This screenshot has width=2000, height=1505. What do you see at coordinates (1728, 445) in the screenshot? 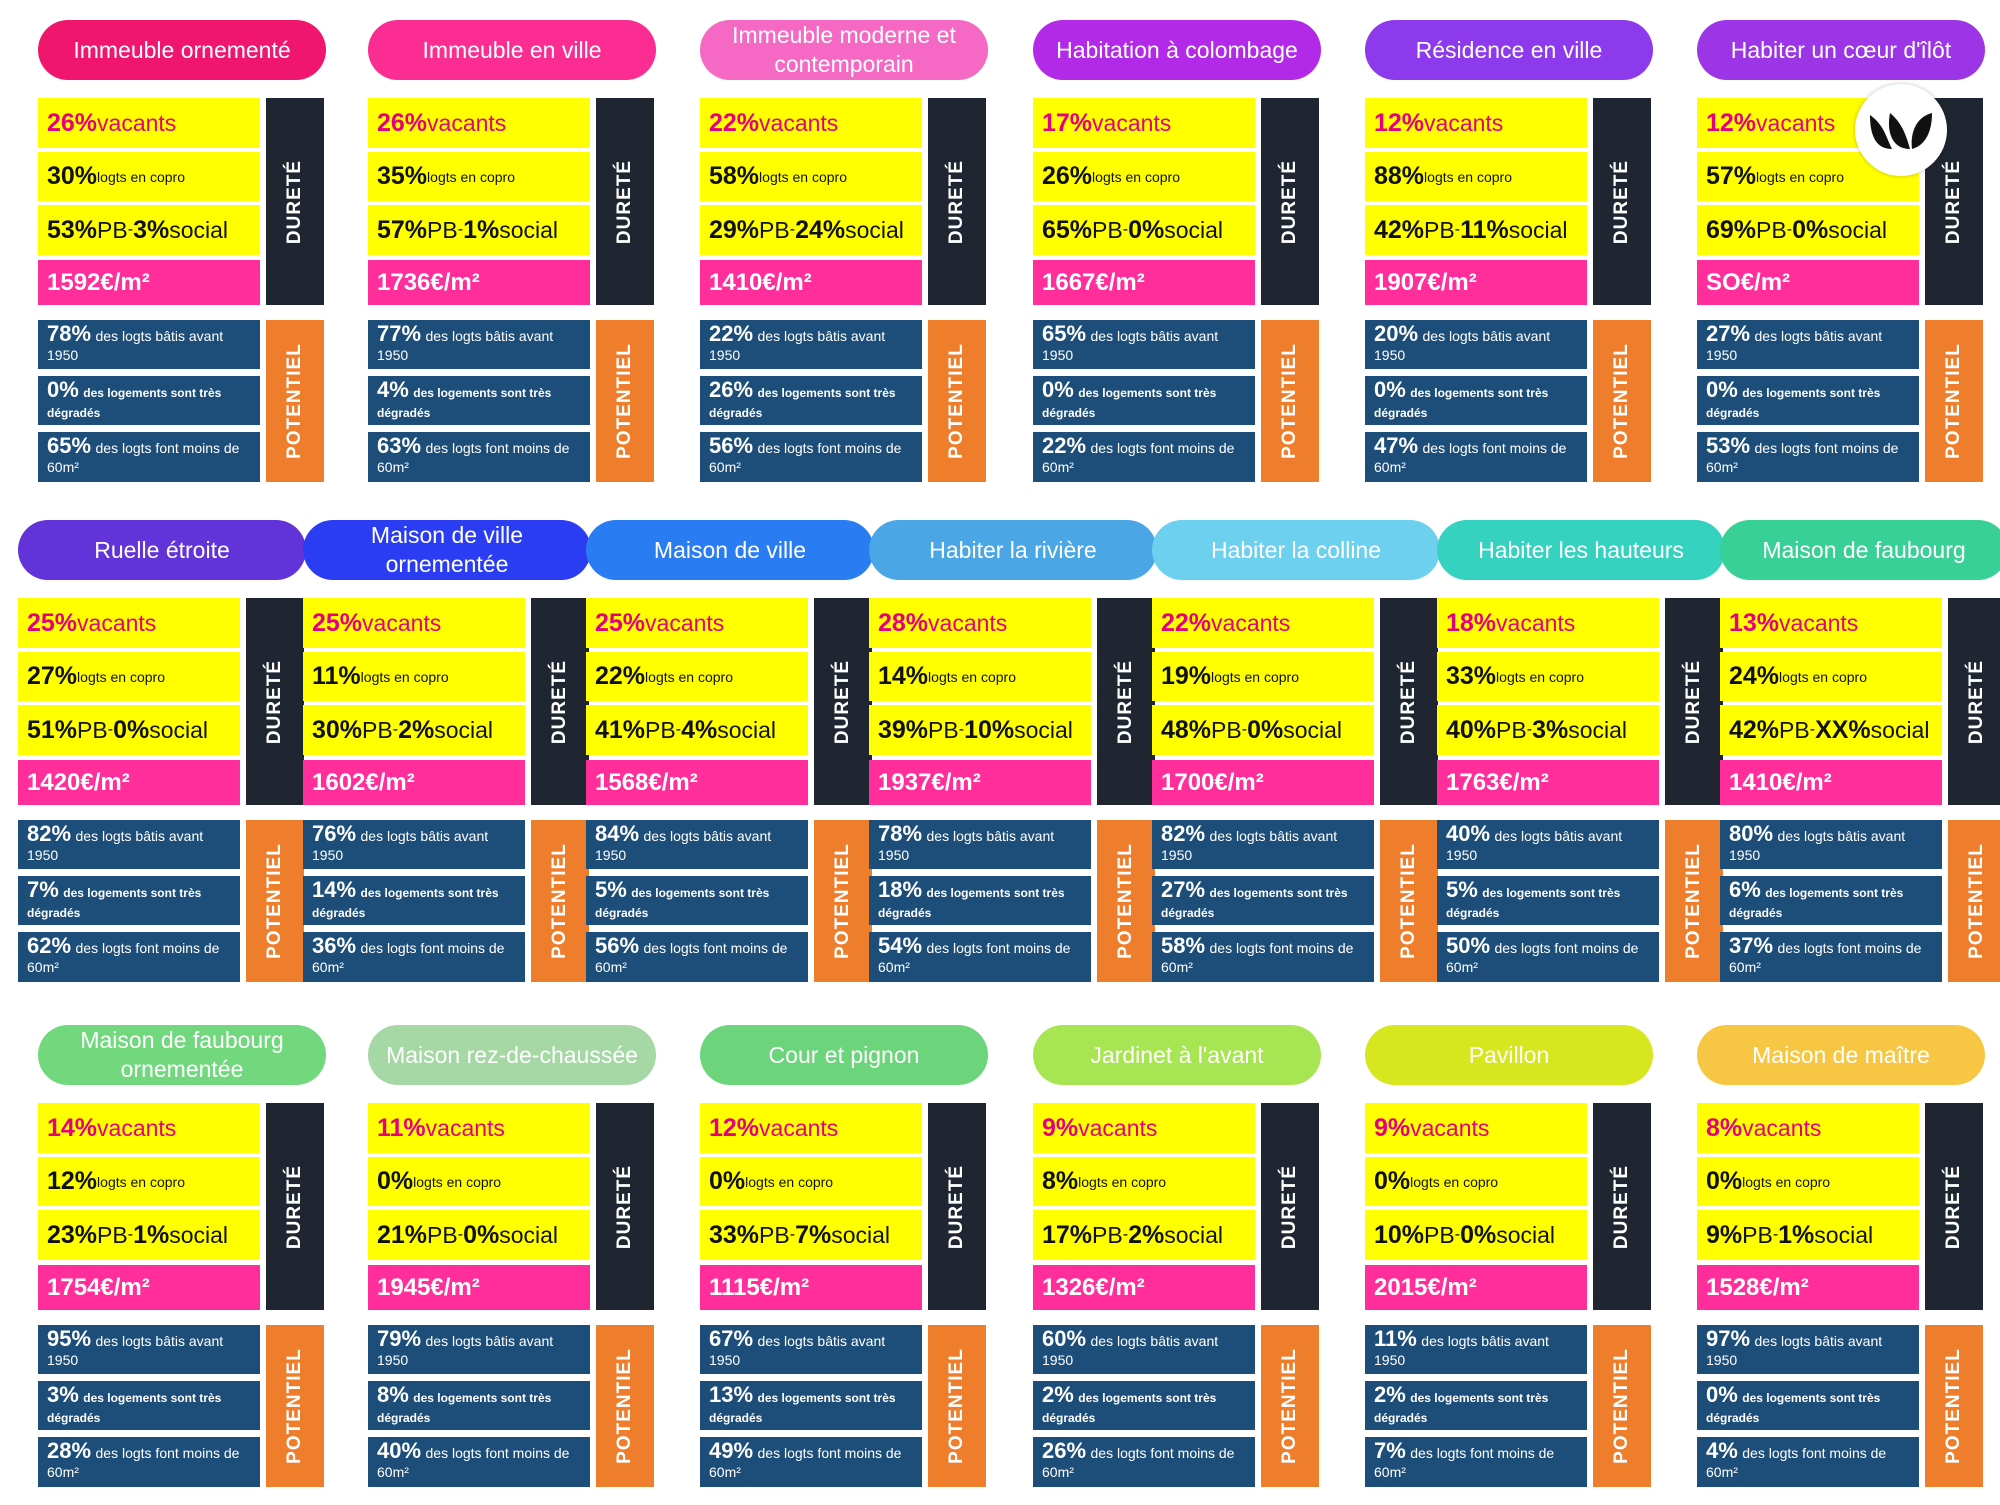
I see `small-value: 53%` at bounding box center [1728, 445].